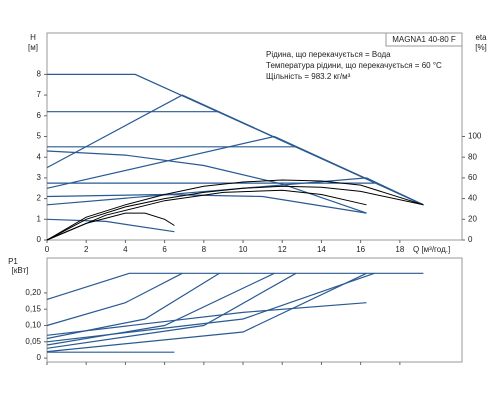 The height and width of the screenshot is (405, 500). What do you see at coordinates (39, 115) in the screenshot?
I see `y-tick-label: 6` at bounding box center [39, 115].